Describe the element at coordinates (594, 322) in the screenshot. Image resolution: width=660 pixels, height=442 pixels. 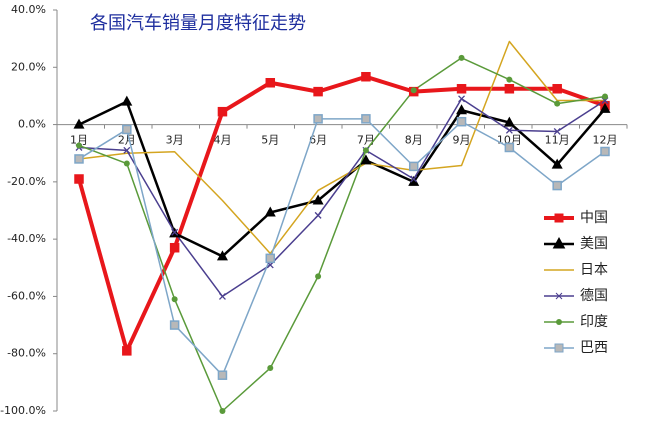
I see `legend-label: 印度` at that location.